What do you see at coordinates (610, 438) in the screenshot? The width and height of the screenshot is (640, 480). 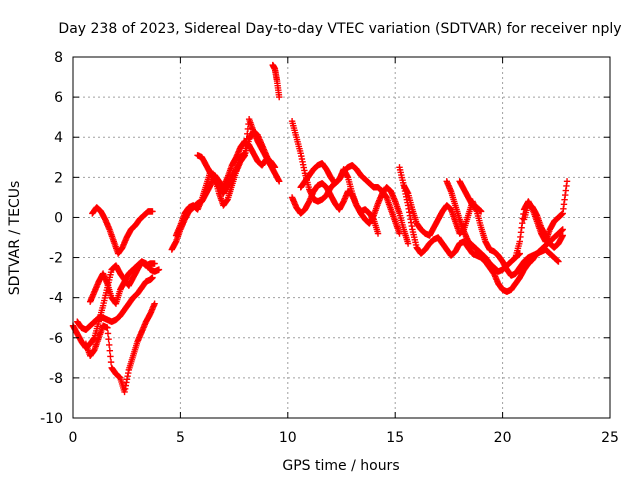 I see `x-tick-label: 25` at bounding box center [610, 438].